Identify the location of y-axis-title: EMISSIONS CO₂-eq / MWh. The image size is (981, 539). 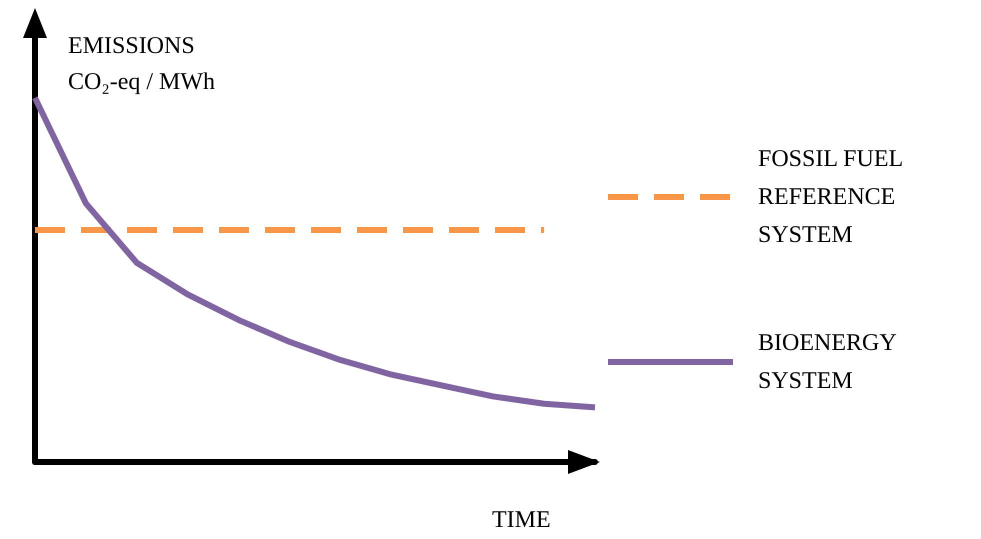
(142, 64).